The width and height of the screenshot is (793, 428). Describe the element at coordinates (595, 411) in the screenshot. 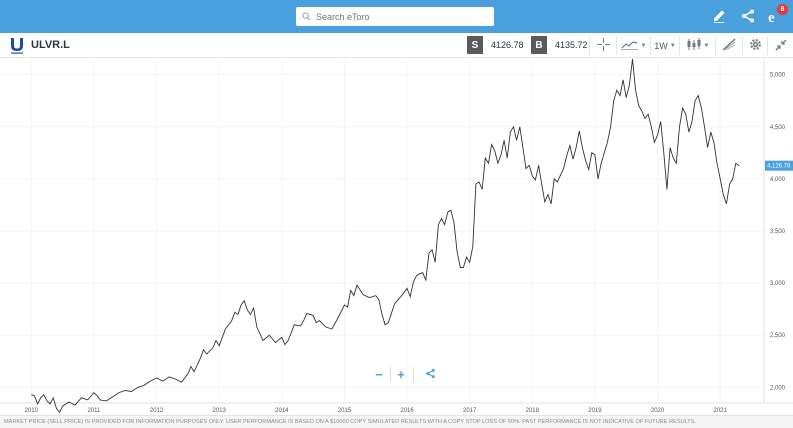

I see `x-tick-label: 2019` at that location.